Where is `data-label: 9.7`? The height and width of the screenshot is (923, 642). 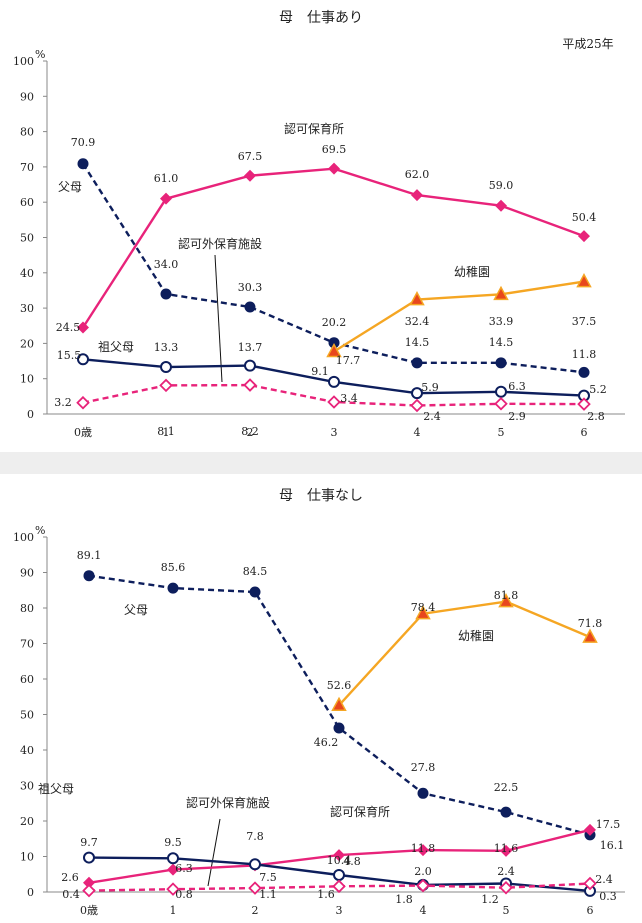
data-label: 9.7 is located at coordinates (89, 842).